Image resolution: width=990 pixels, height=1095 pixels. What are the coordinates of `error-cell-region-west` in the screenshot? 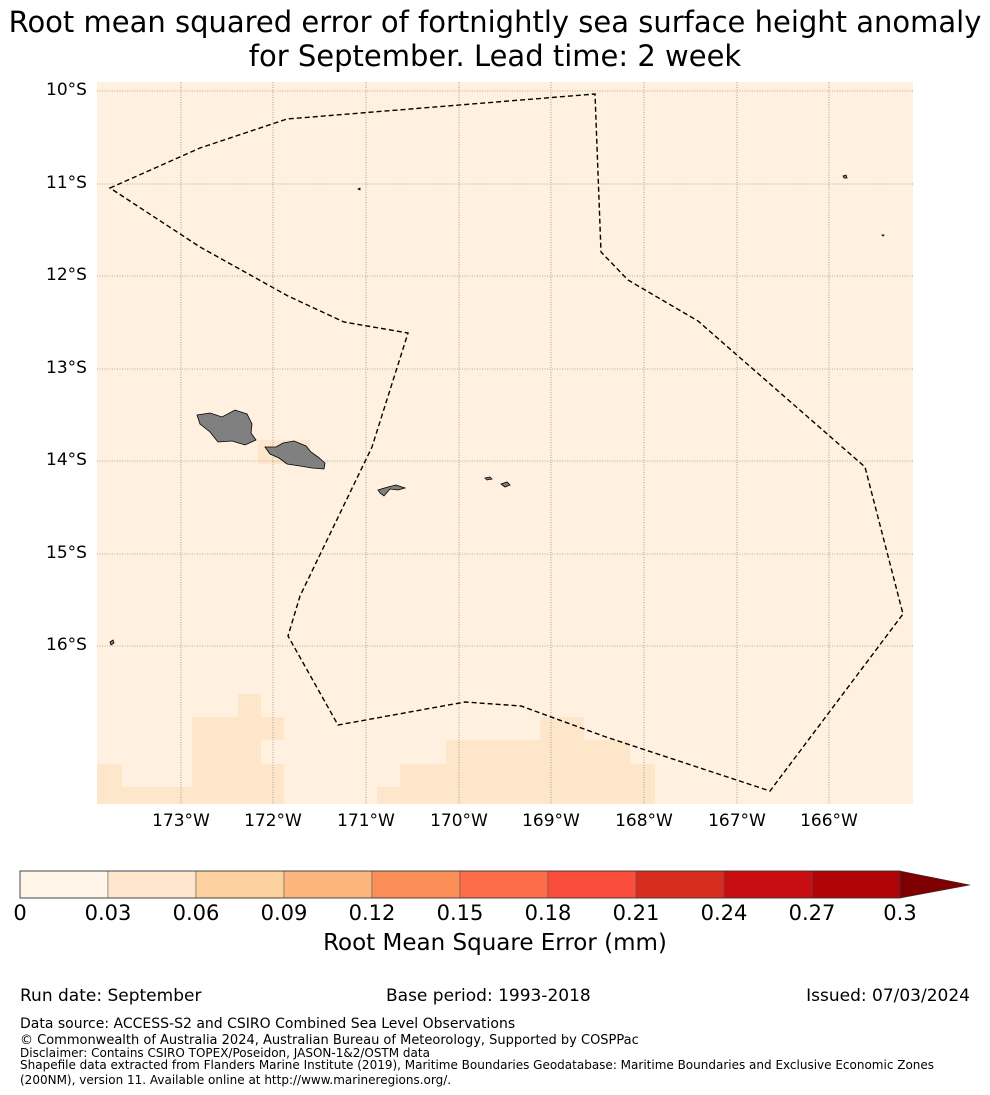 It's located at (190, 749).